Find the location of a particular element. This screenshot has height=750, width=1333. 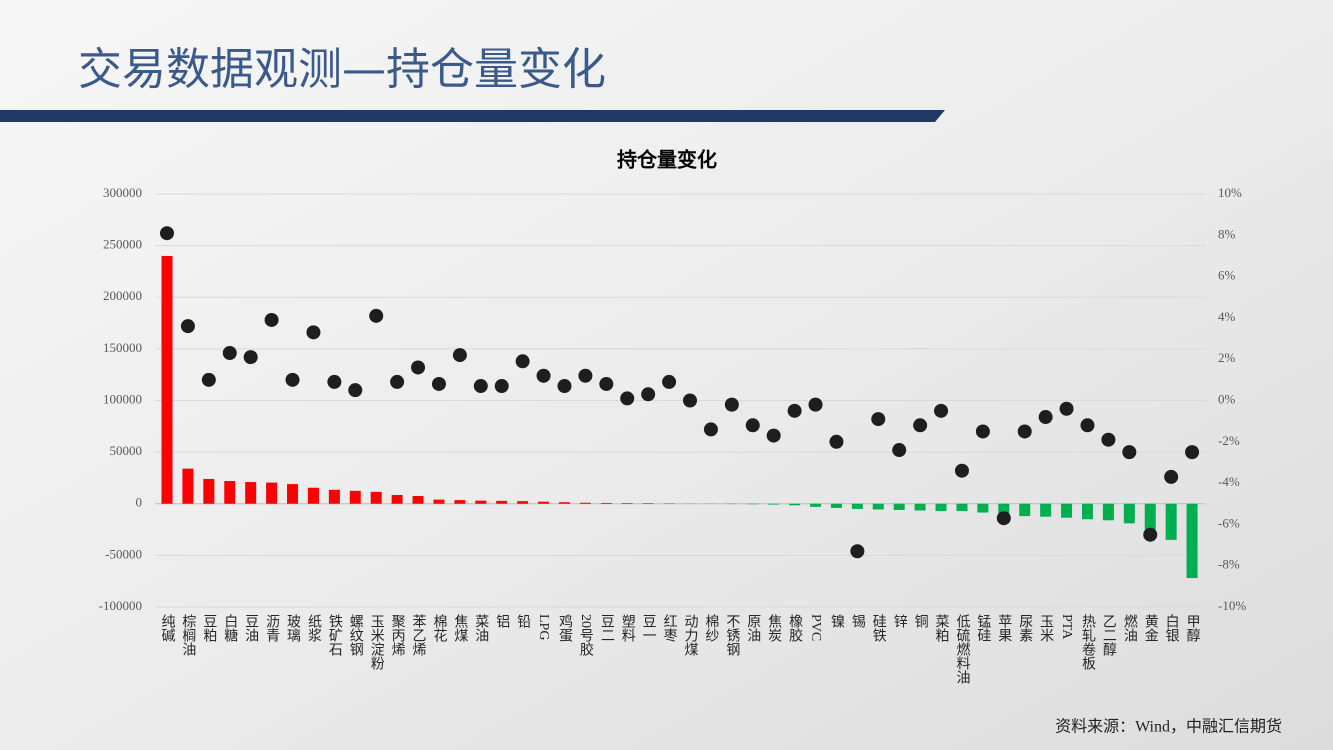

chart-title: 持仓量变化 is located at coordinates (667, 160).